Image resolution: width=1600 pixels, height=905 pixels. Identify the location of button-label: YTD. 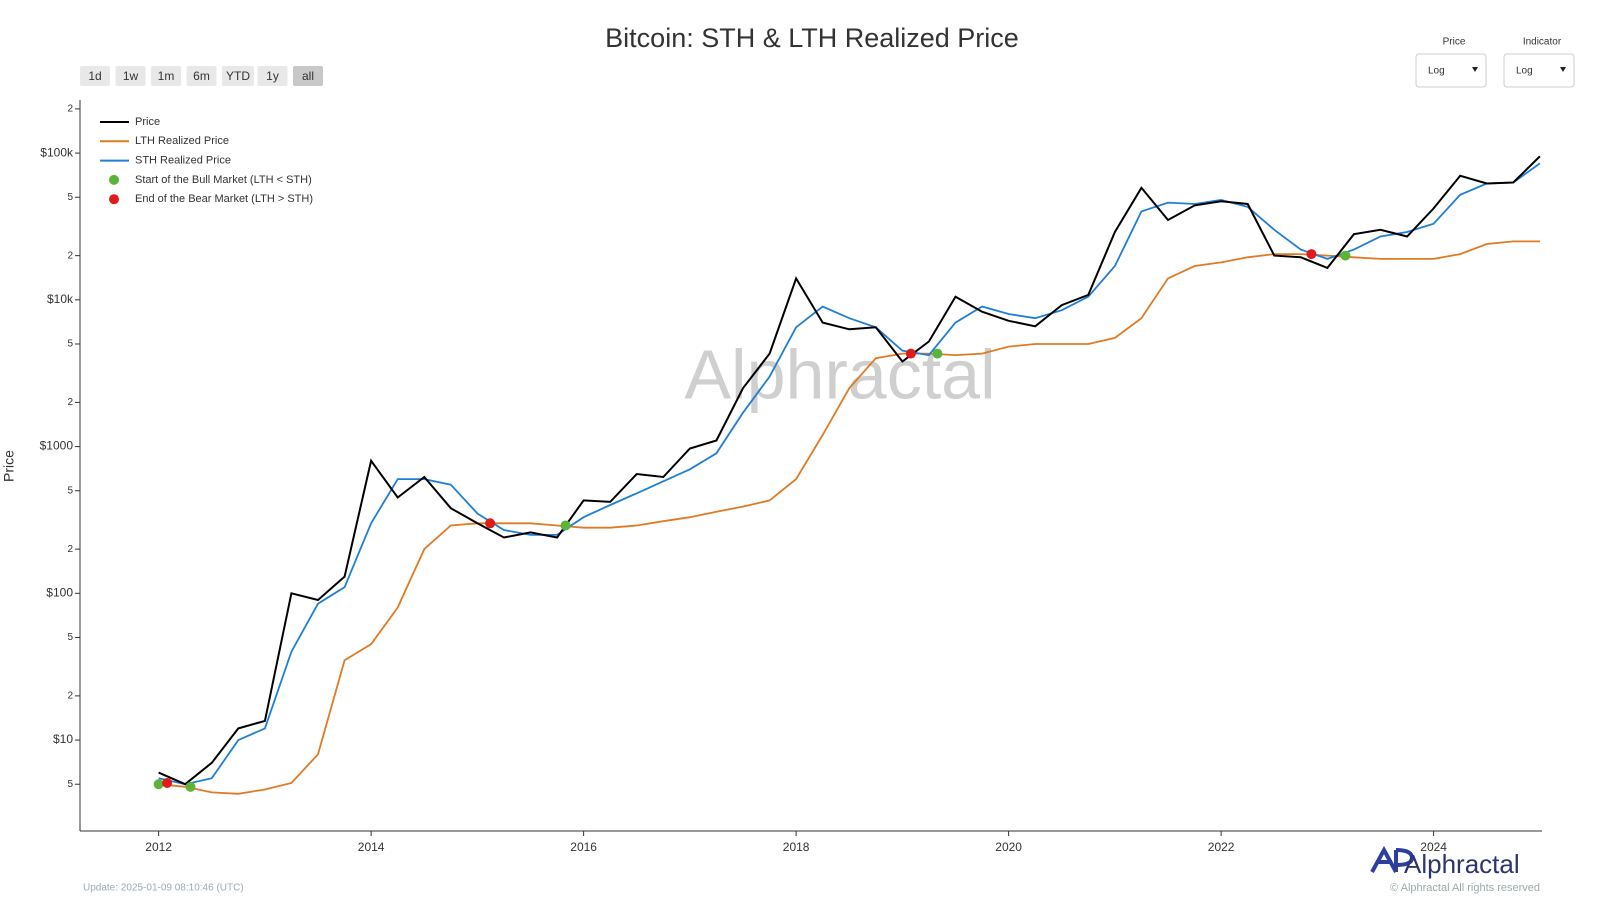
(238, 76).